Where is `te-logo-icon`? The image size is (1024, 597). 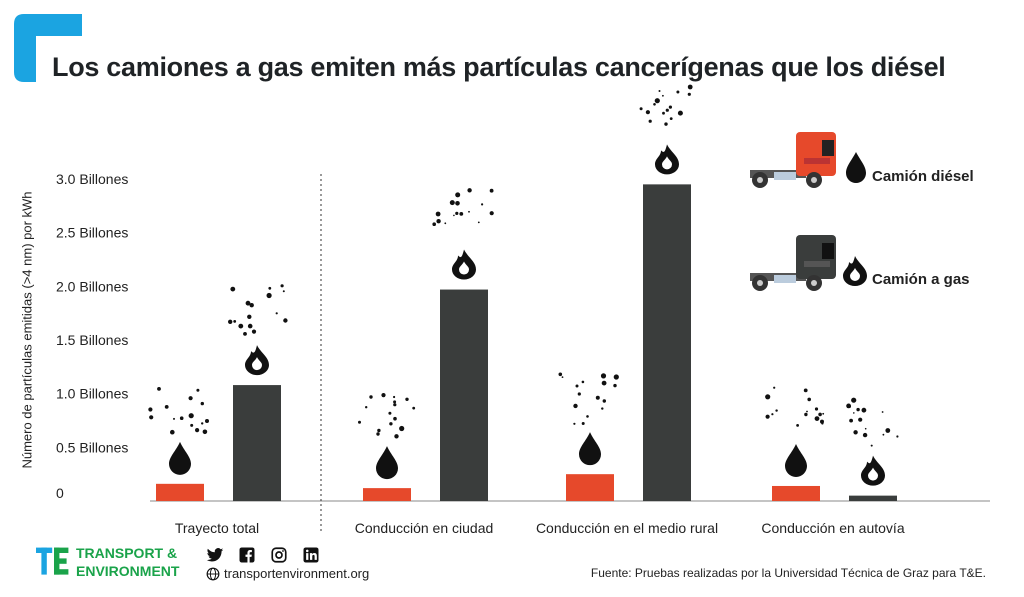
te-logo-icon is located at coordinates (52, 561).